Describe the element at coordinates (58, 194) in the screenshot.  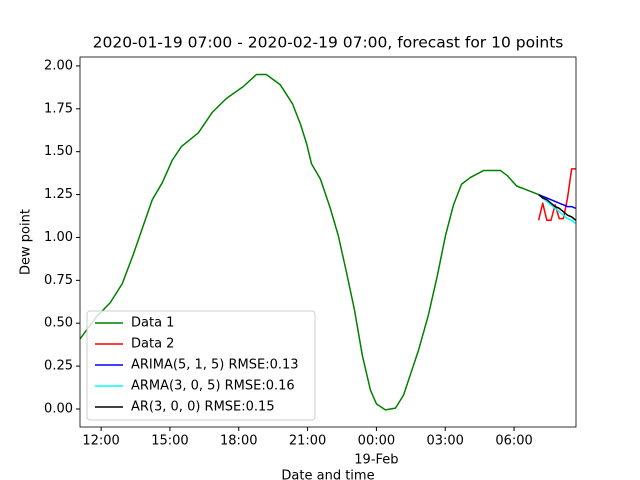
I see `y-tick-label: 1.25` at that location.